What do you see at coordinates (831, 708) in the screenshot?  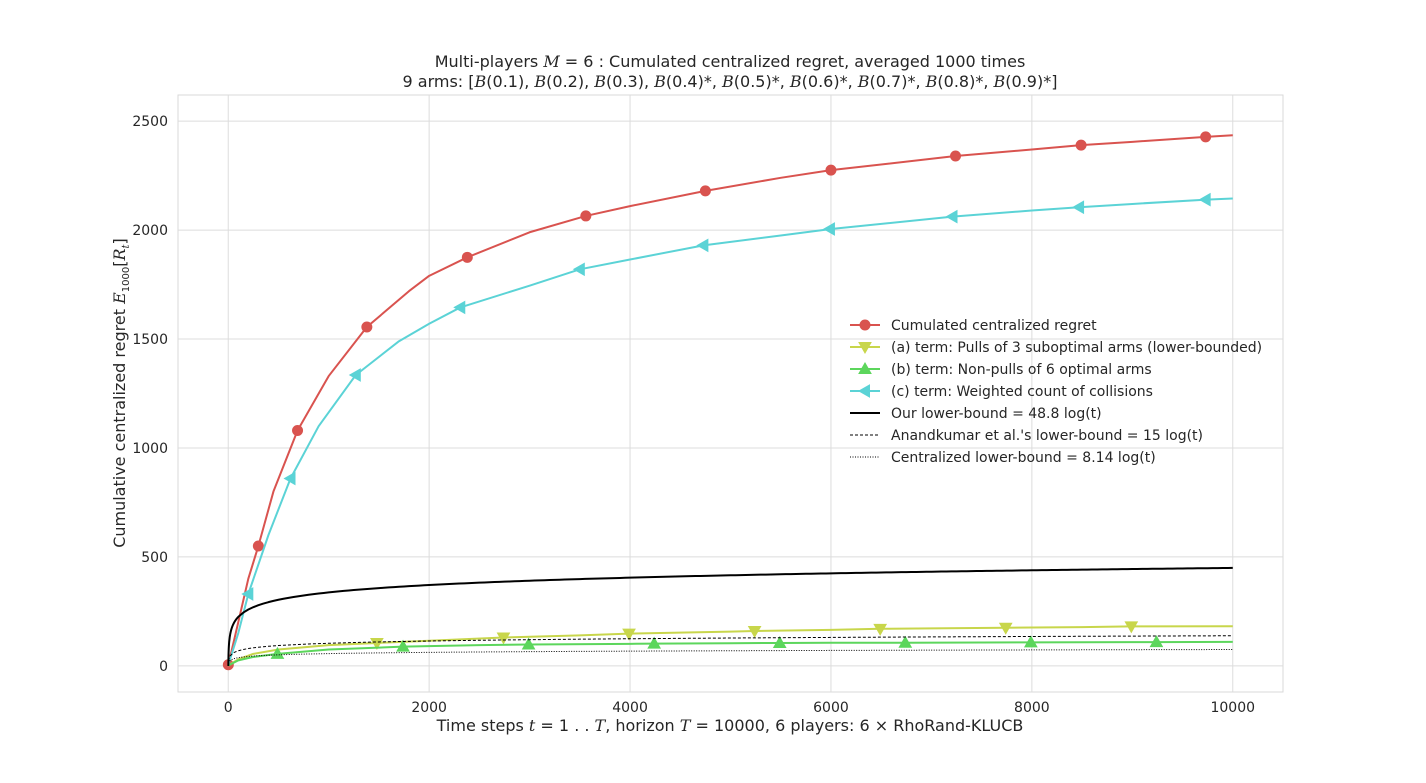 I see `x-tick-label: 6000` at bounding box center [831, 708].